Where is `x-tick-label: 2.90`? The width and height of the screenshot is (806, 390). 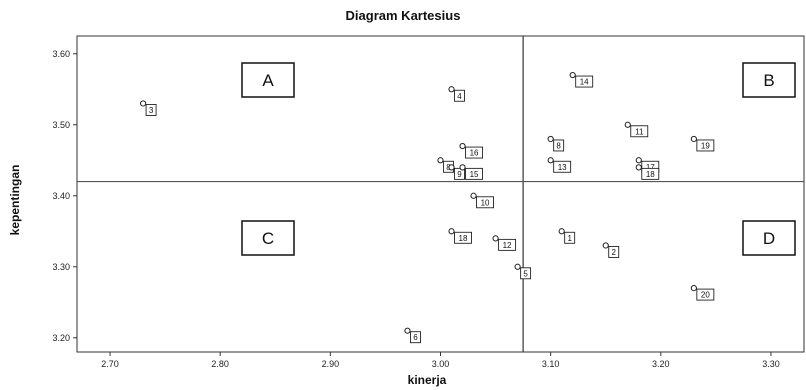
x-tick-label: 2.90 is located at coordinates (331, 364).